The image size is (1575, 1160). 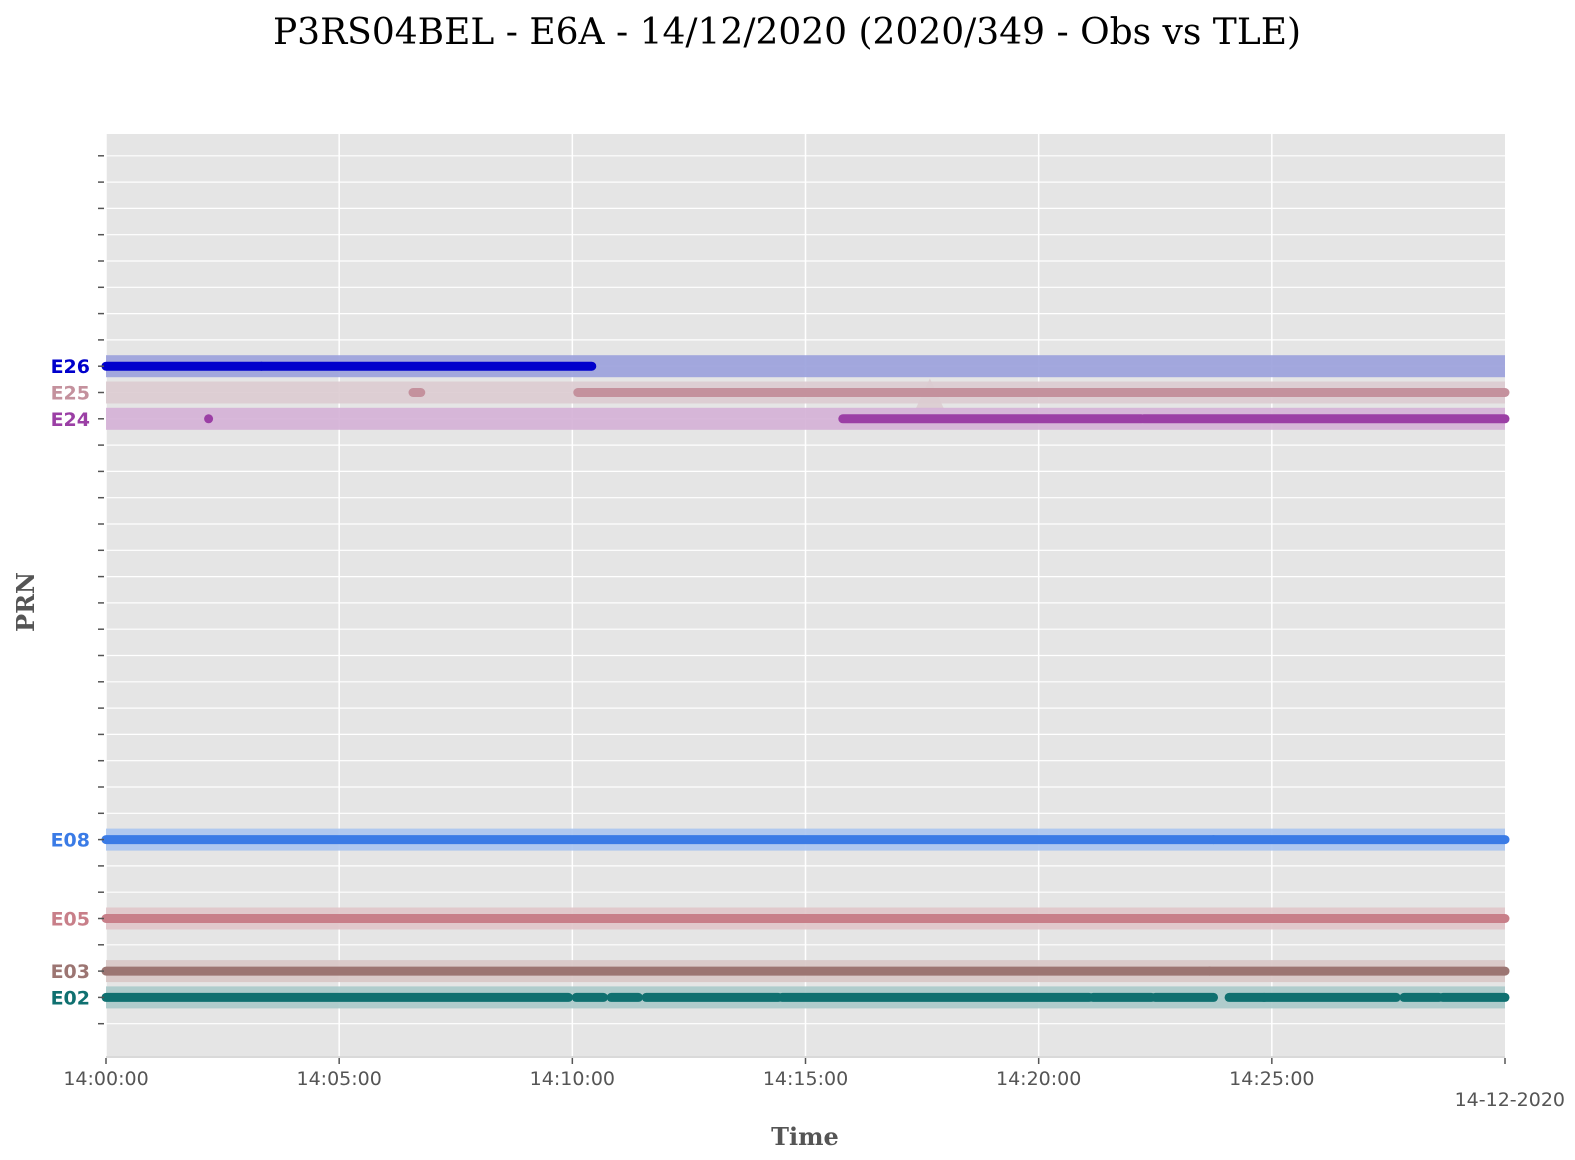 I want to click on x-tick-label: 14:10:00, so click(x=572, y=1079).